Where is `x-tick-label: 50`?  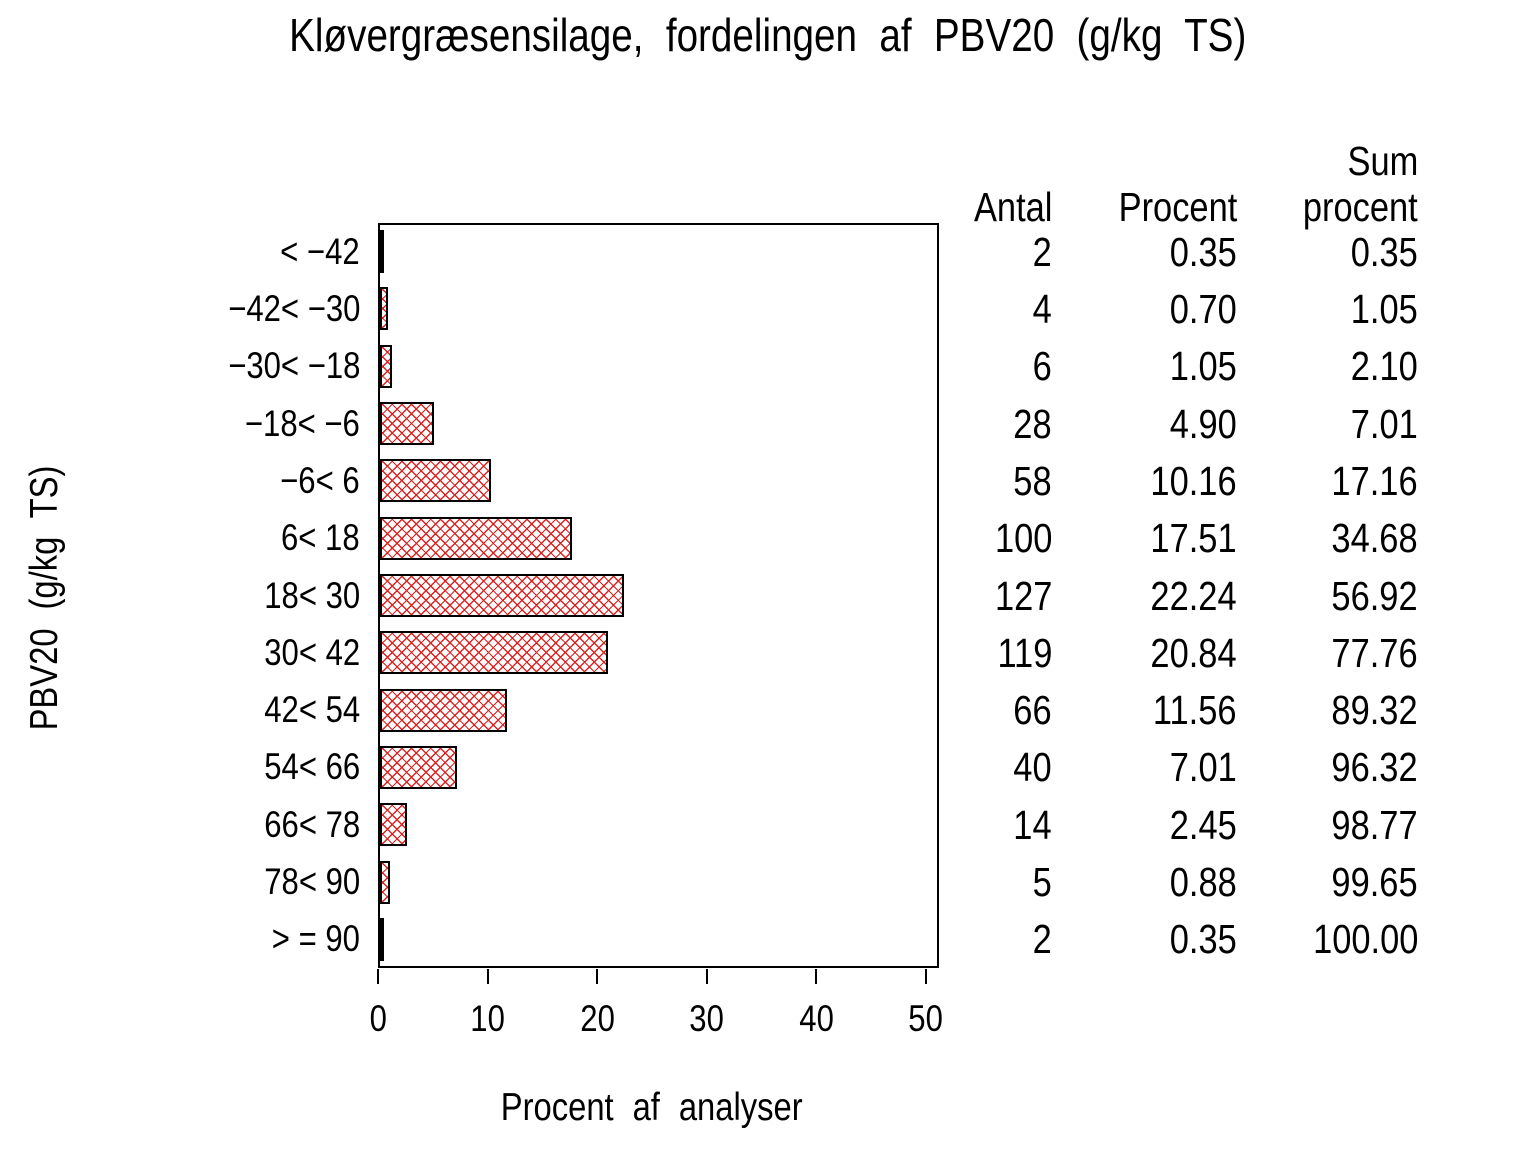 x-tick-label: 50 is located at coordinates (926, 1018).